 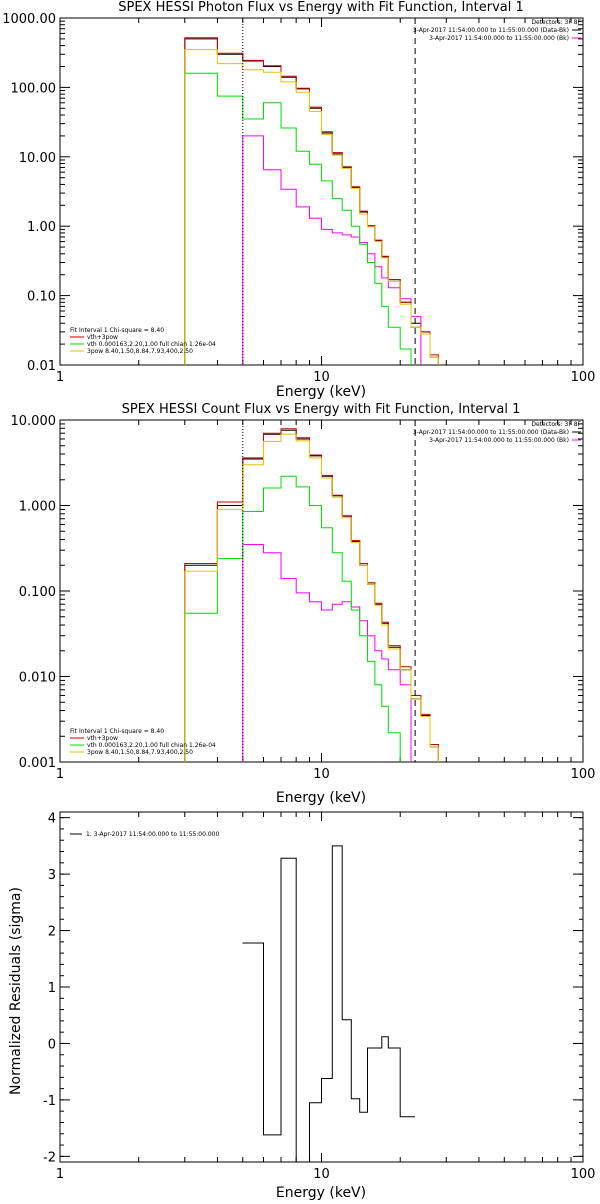 What do you see at coordinates (49, 1101) in the screenshot?
I see `y-tick-label: -1` at bounding box center [49, 1101].